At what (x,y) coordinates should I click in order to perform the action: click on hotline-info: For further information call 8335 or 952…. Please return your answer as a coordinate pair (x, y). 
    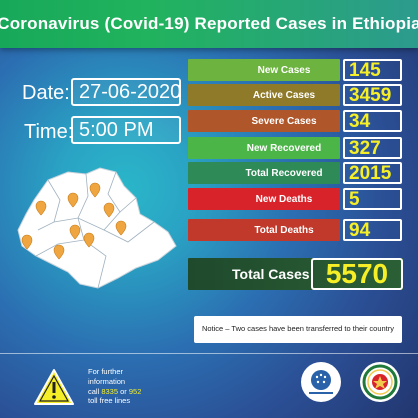
    Looking at the image, I should click on (114, 386).